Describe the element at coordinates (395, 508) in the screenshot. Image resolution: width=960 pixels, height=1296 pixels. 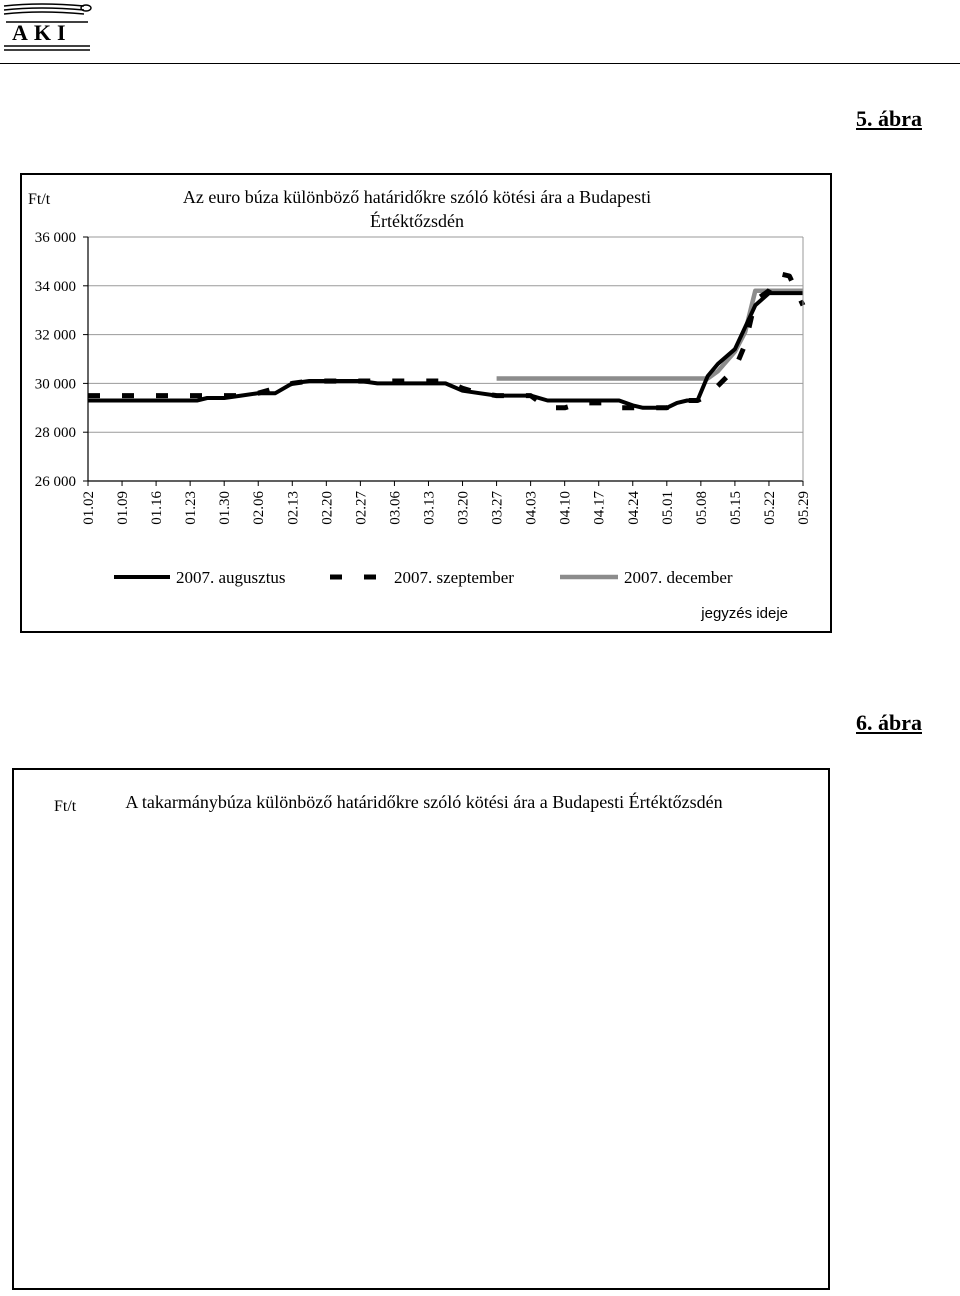
I see `chart1-xtick-label: 03.06` at that location.